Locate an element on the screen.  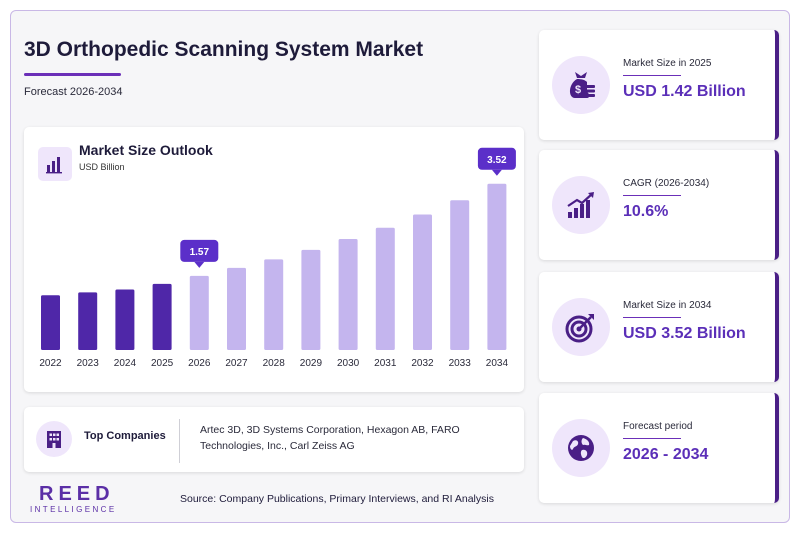
x-tick-label-2028: 2028 is located at coordinates (274, 363).